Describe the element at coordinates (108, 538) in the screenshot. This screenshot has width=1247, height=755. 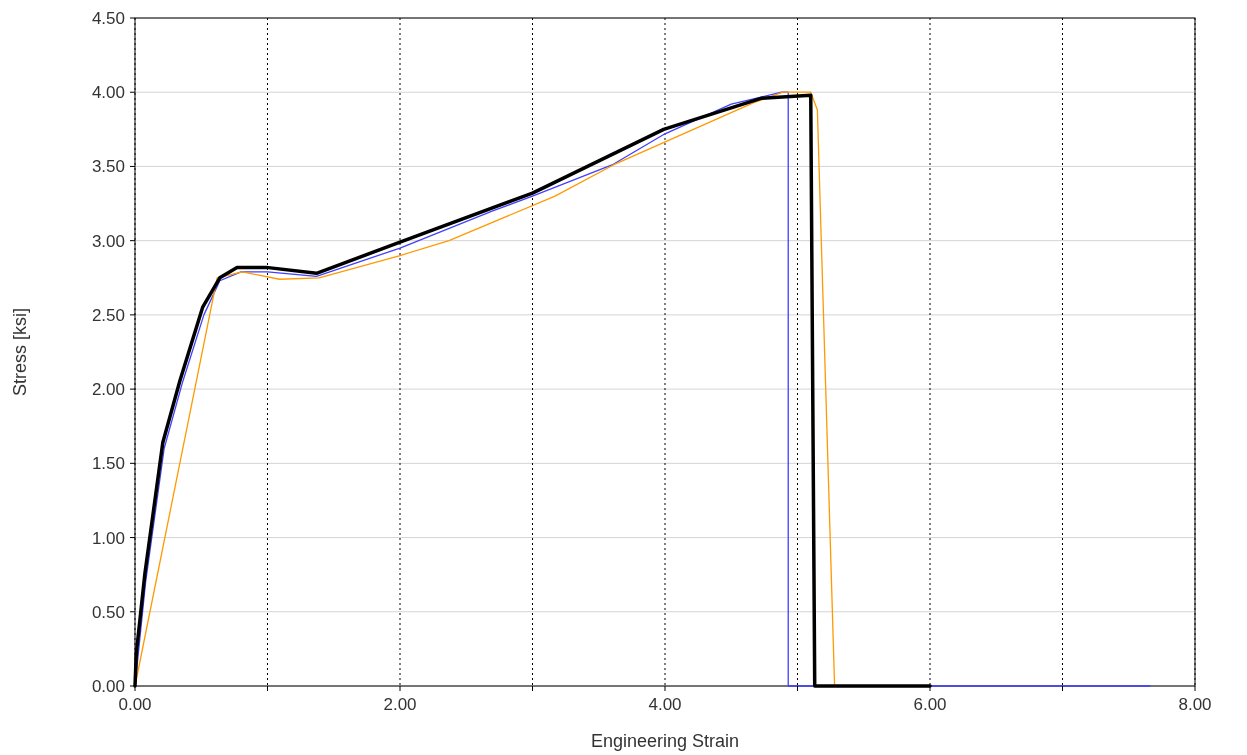
I see `y-tick-label: 1.00` at that location.